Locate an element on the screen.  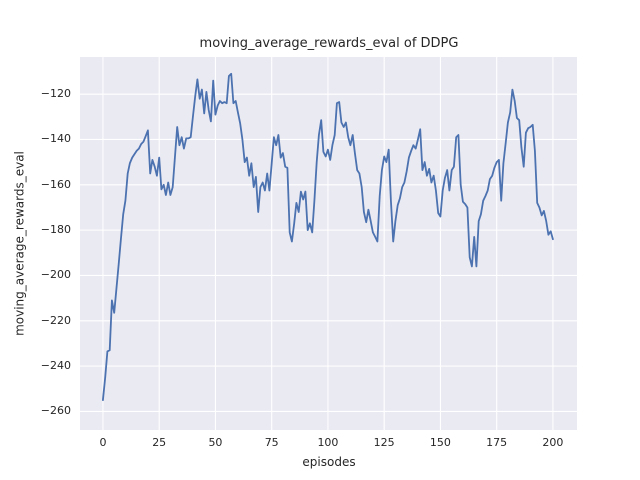
y-tick-label: −160 is located at coordinates (55, 184).